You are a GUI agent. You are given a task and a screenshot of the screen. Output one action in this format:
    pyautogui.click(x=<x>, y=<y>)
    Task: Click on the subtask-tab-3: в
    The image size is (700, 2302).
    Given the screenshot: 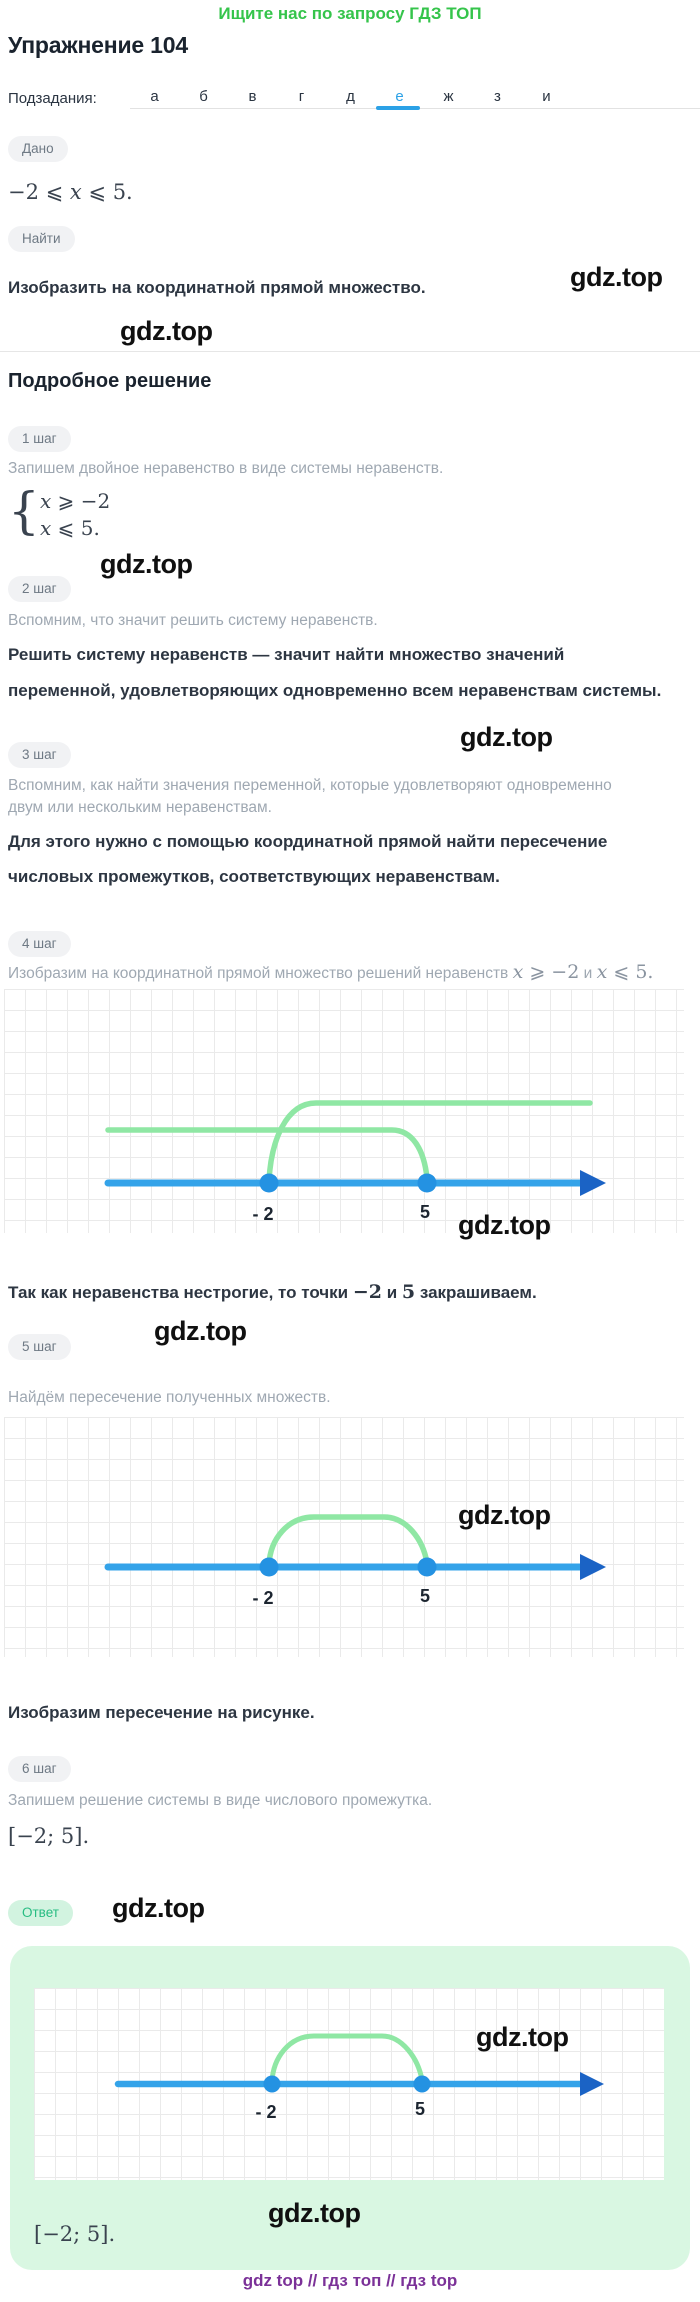 What is the action you would take?
    pyautogui.click(x=252, y=96)
    